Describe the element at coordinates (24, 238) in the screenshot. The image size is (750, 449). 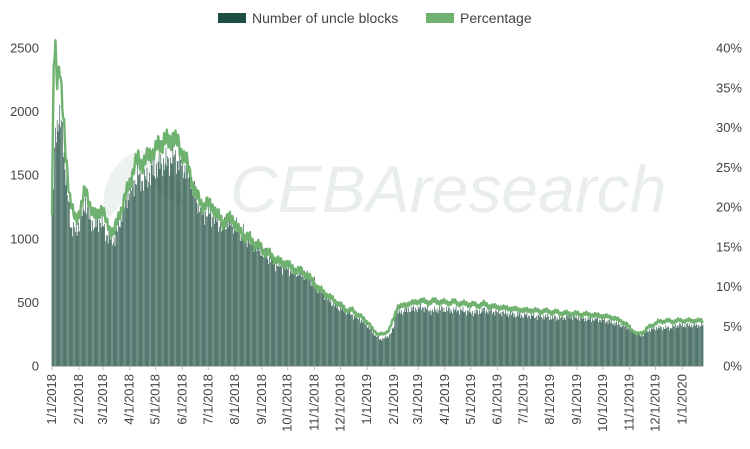
I see `y-tick-label: 1000` at that location.